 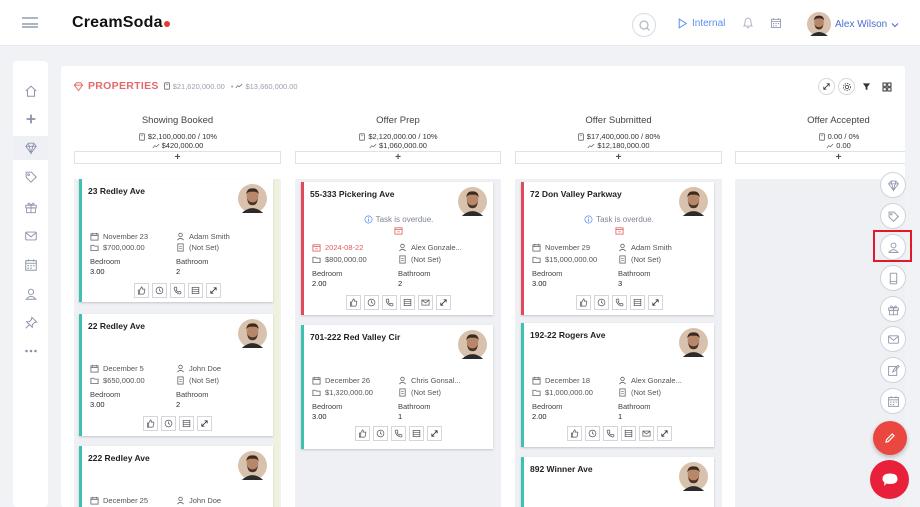 What do you see at coordinates (30, 119) in the screenshot?
I see `plus-icon` at bounding box center [30, 119].